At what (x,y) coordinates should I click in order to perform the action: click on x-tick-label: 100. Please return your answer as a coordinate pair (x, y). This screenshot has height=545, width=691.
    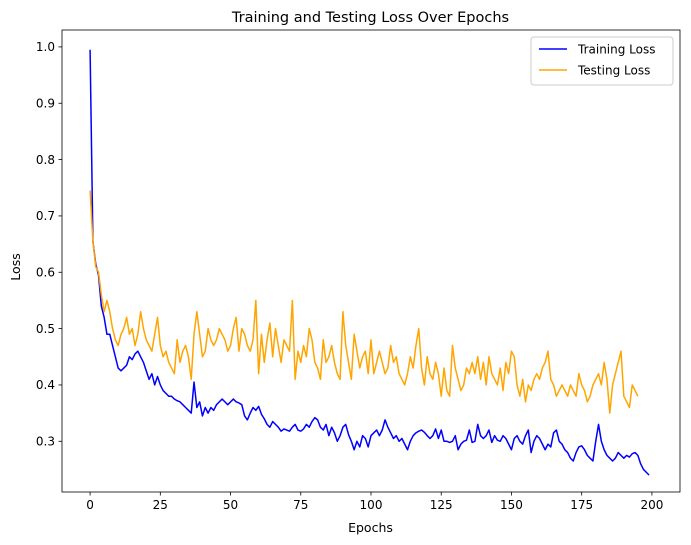
    Looking at the image, I should click on (371, 505).